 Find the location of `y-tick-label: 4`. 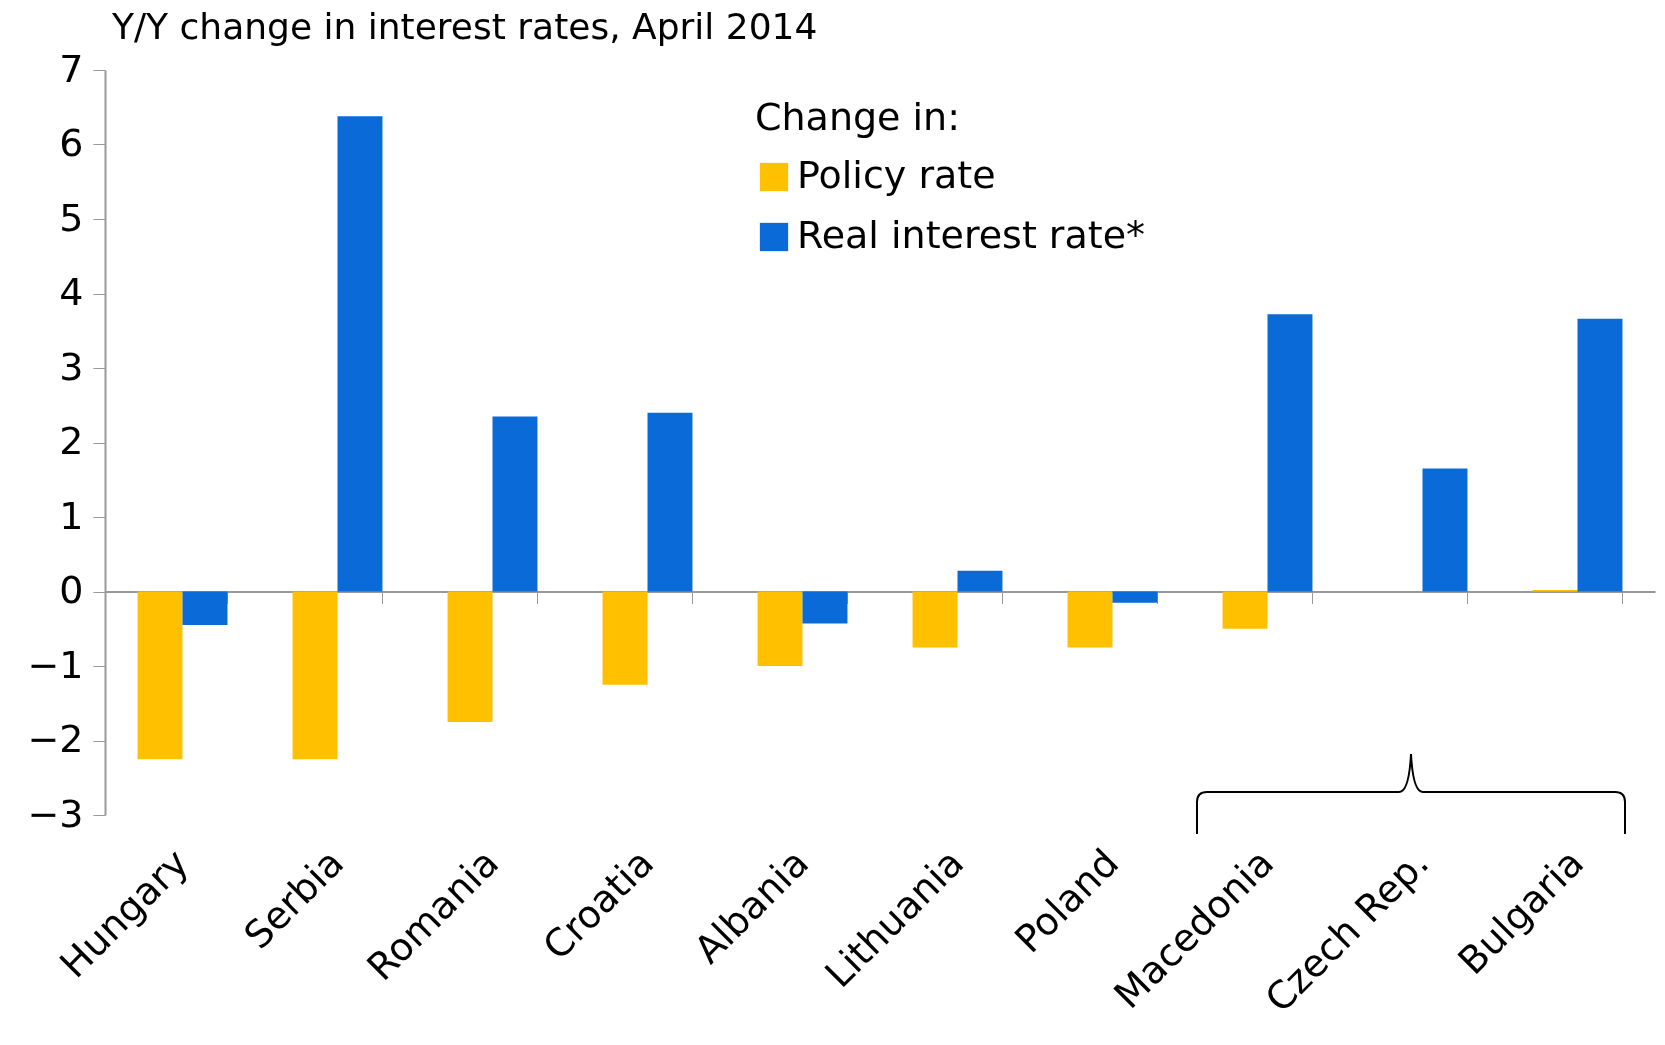

y-tick-label: 4 is located at coordinates (71, 292).